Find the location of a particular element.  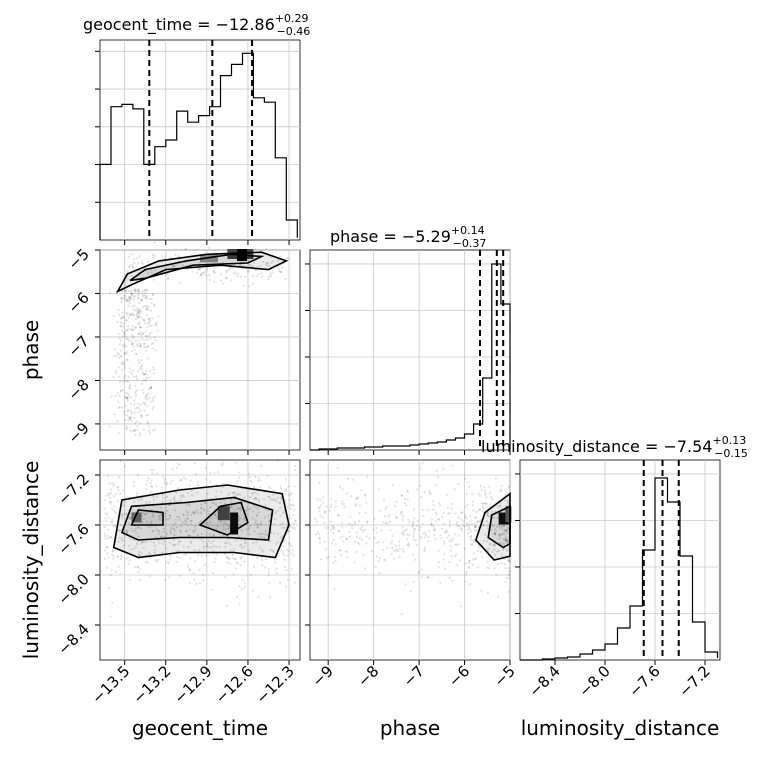

x-tick-label: −12.9 is located at coordinates (192, 684).